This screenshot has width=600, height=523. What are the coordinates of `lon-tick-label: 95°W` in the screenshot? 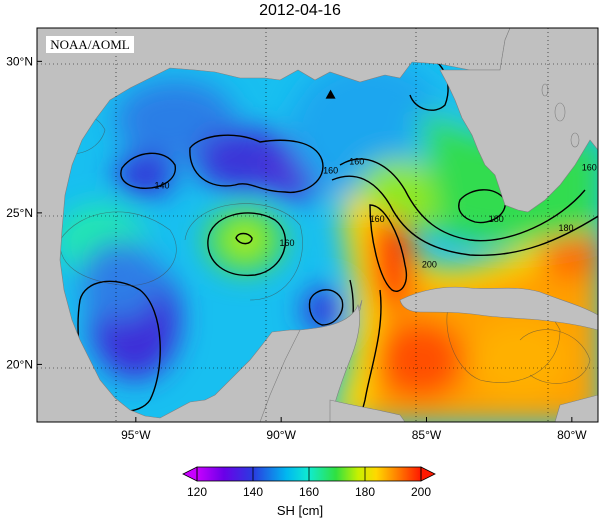 It's located at (136, 435).